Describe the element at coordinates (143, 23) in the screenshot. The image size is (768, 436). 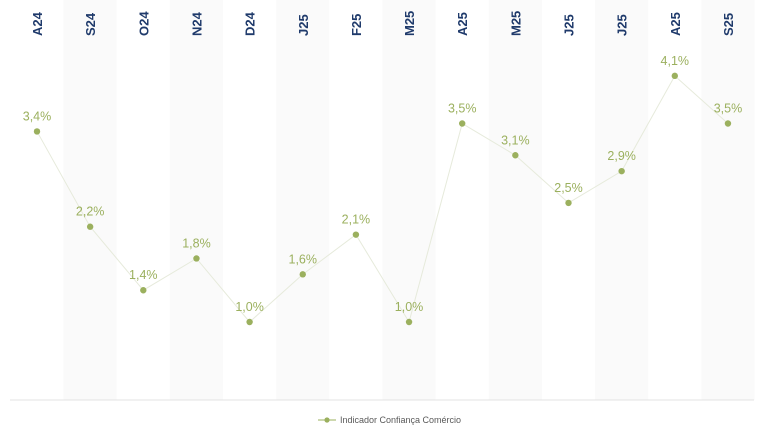
I see `x-tick-label: O24` at that location.